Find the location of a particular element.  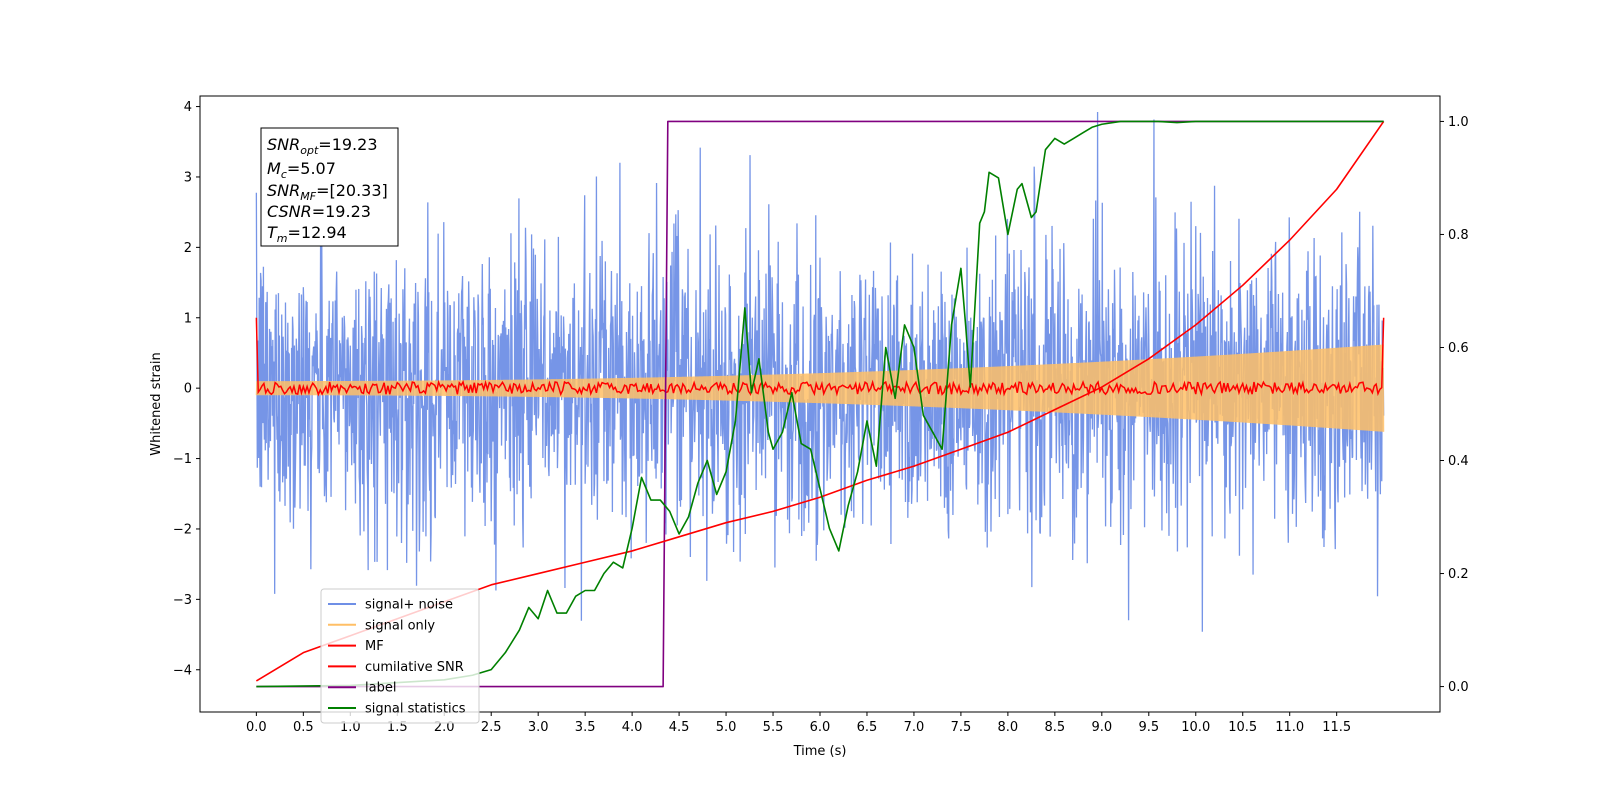

legend-label: signal statistics is located at coordinates (415, 709).